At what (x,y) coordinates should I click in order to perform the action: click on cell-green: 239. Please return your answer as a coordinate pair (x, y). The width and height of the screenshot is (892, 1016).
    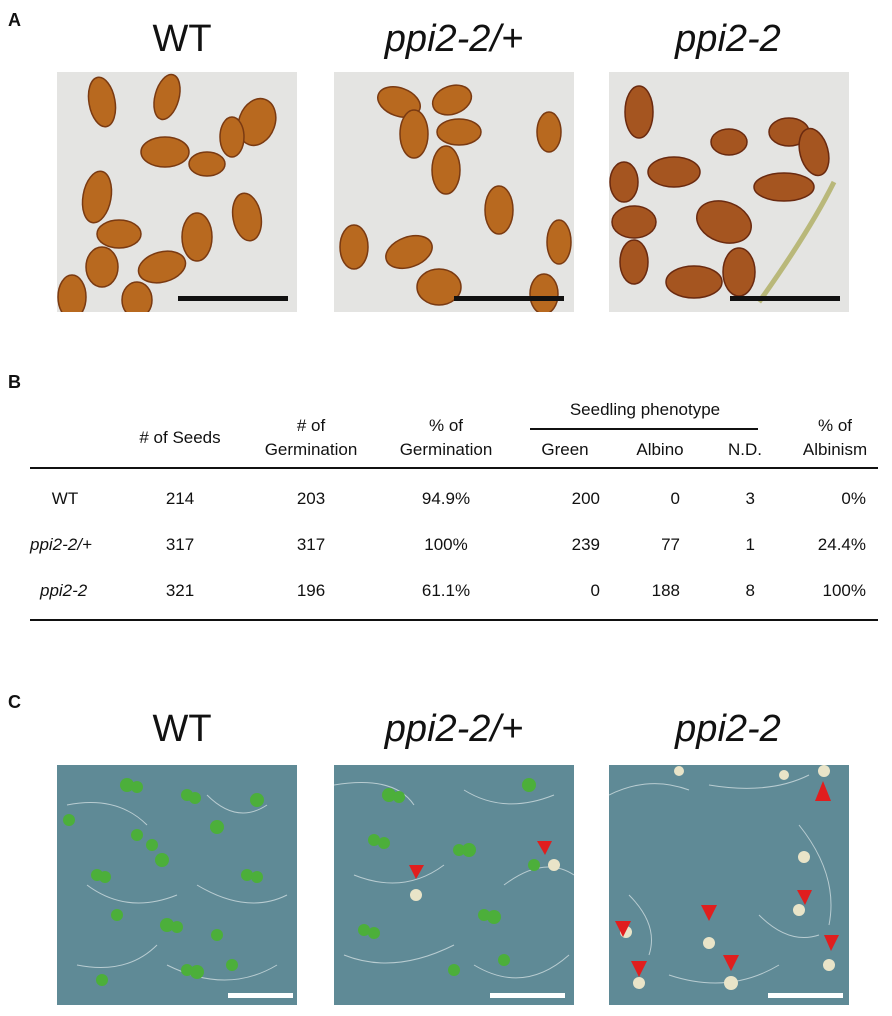
    Looking at the image, I should click on (585, 544).